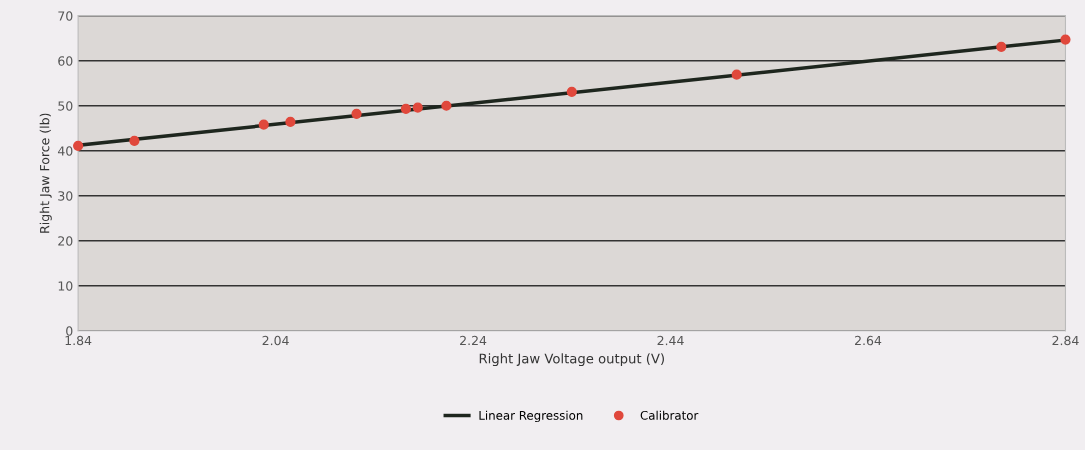 The image size is (1085, 450). I want to click on y-tick-label: 70, so click(65, 16).